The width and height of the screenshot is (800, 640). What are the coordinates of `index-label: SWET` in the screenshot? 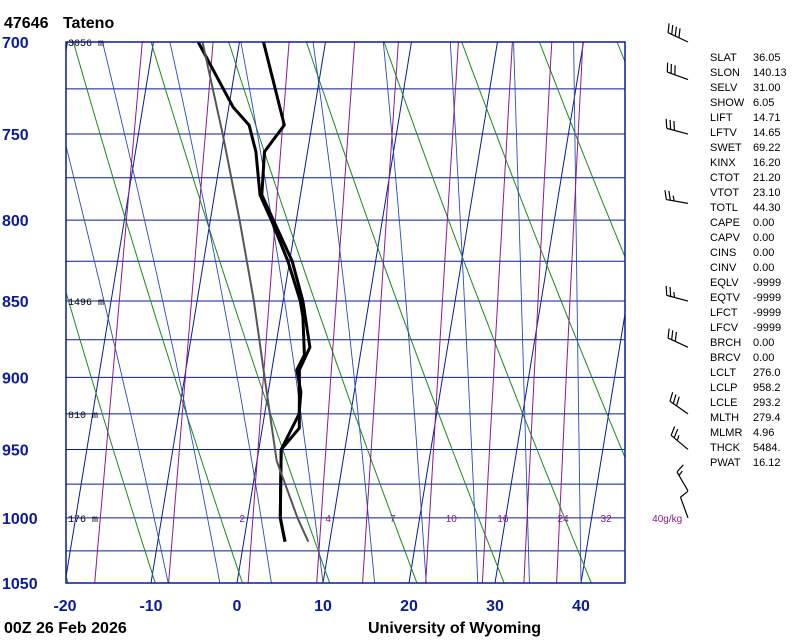 It's located at (726, 148).